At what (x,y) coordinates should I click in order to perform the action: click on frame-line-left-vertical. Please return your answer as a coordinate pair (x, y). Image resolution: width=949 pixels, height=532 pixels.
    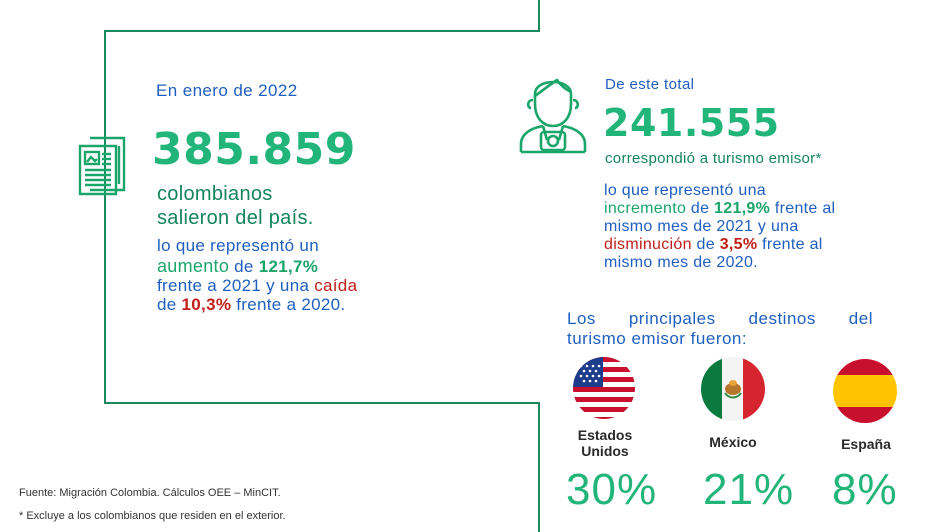
    Looking at the image, I should click on (105, 217).